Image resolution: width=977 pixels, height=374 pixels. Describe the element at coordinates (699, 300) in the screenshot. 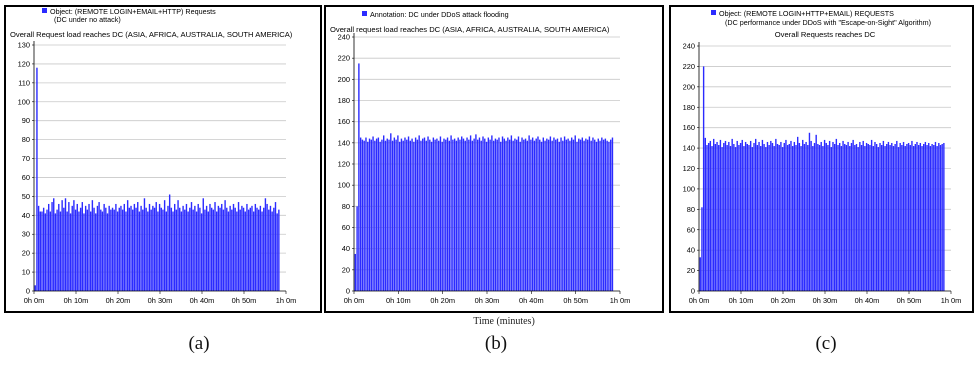

I see `x-tick-label: 0h 0m` at that location.